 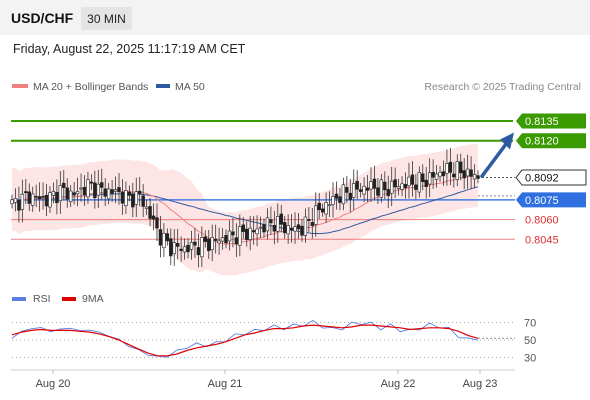 I want to click on ma50-line, so click(x=245, y=210).